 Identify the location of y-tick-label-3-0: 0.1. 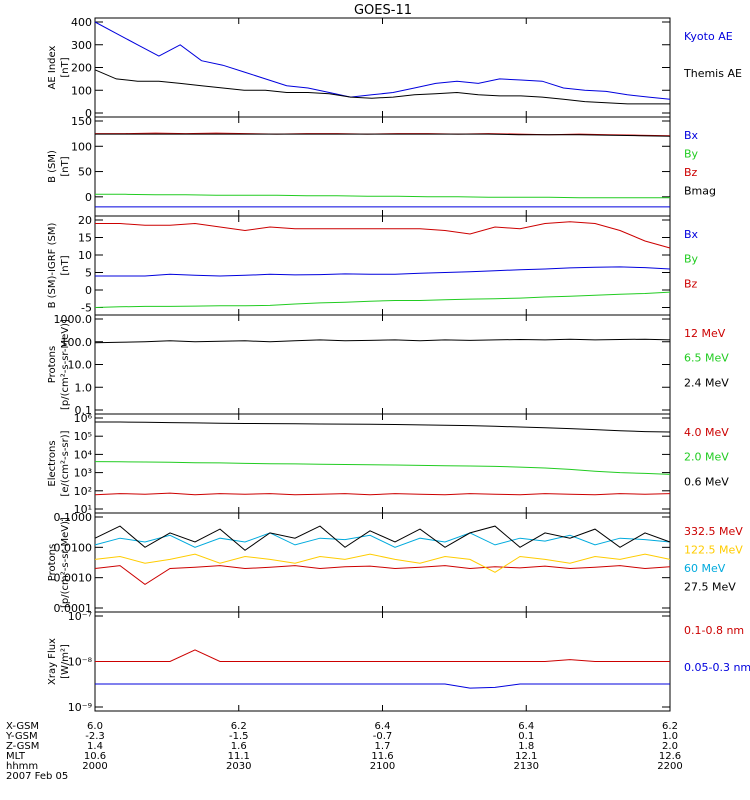
(84, 410).